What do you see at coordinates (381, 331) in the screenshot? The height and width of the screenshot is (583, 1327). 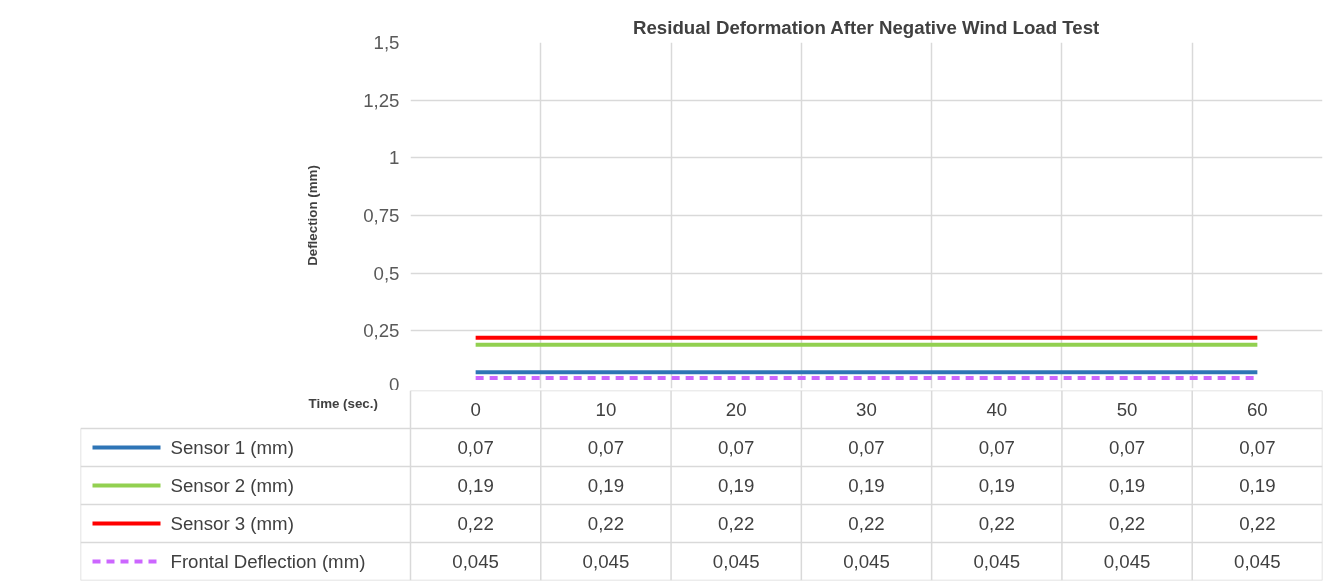 I see `y-tick-label: 0,25` at bounding box center [381, 331].